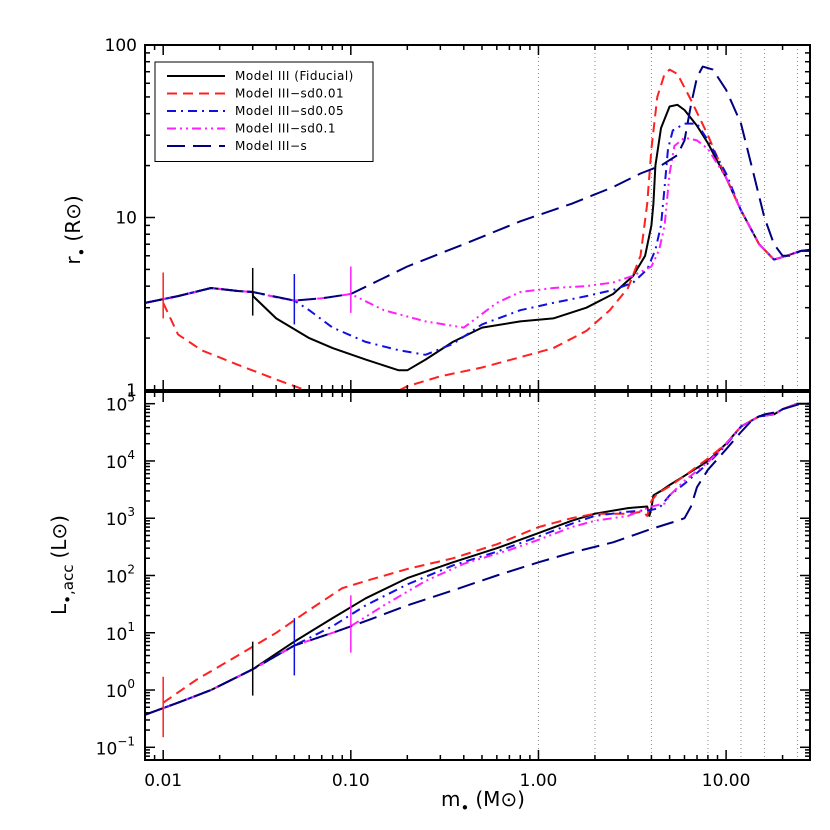 This screenshot has width=830, height=830. I want to click on bottom-y-tick-label: 10⁵, so click(120, 403).